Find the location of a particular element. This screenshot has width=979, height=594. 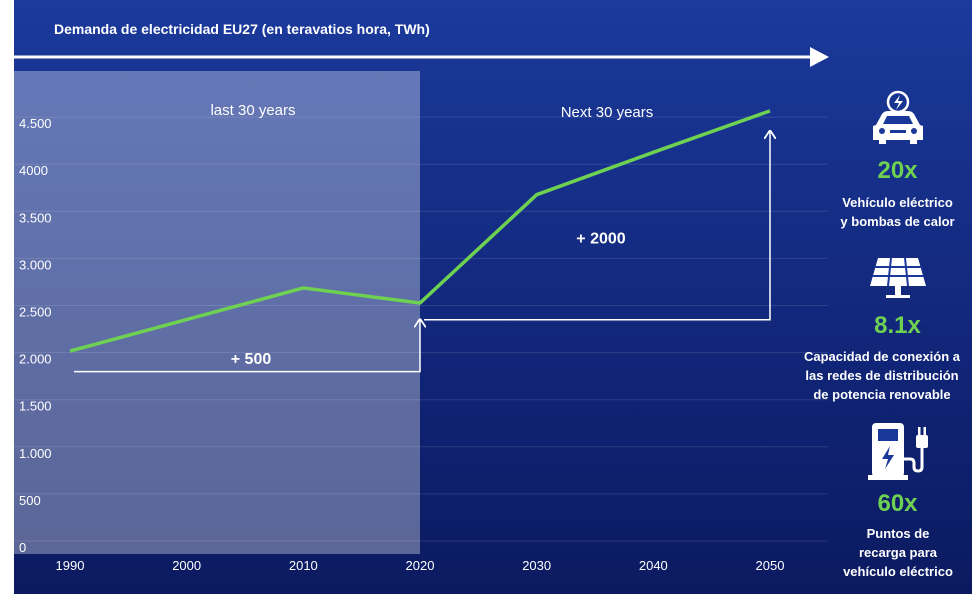

y-tick-label: 500 is located at coordinates (30, 500).